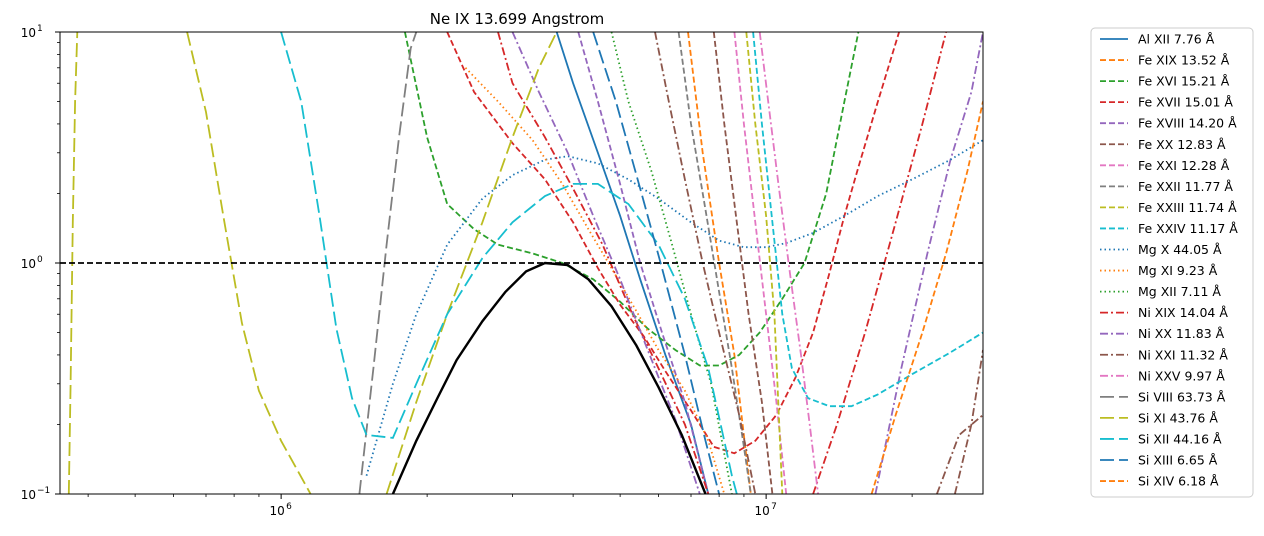 This screenshot has height=536, width=1264. Describe the element at coordinates (1178, 417) in the screenshot. I see `legend-label-si-xi-43-76: Si XI 43.76 Å` at that location.